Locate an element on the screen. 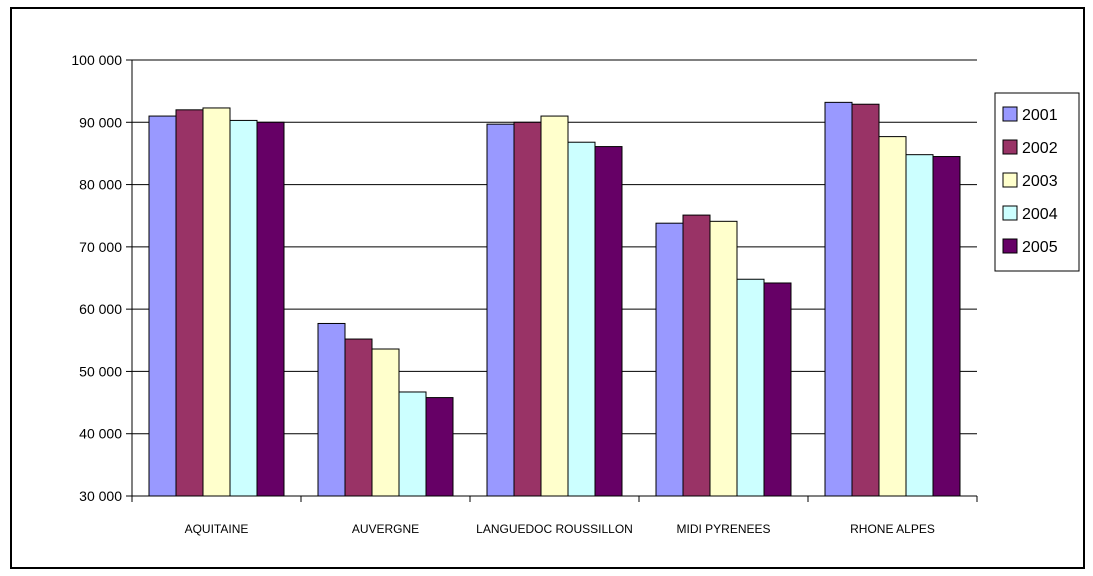 This screenshot has height=576, width=1093. x-category-label: AQUITAINE is located at coordinates (217, 529).